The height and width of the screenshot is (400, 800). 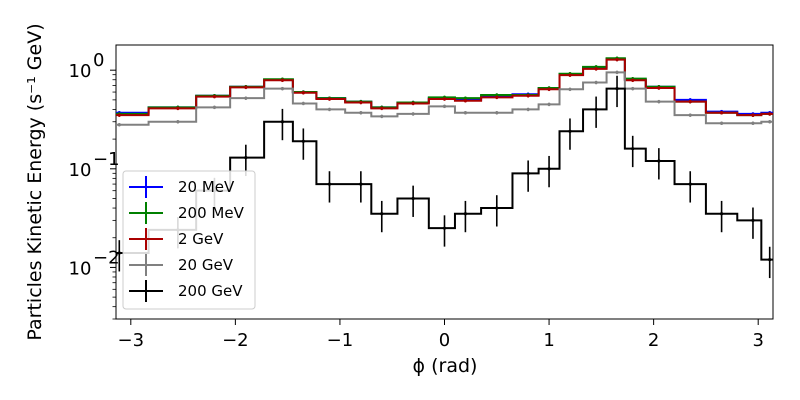 I want to click on legend-item: 20 GeV, so click(x=181, y=265).